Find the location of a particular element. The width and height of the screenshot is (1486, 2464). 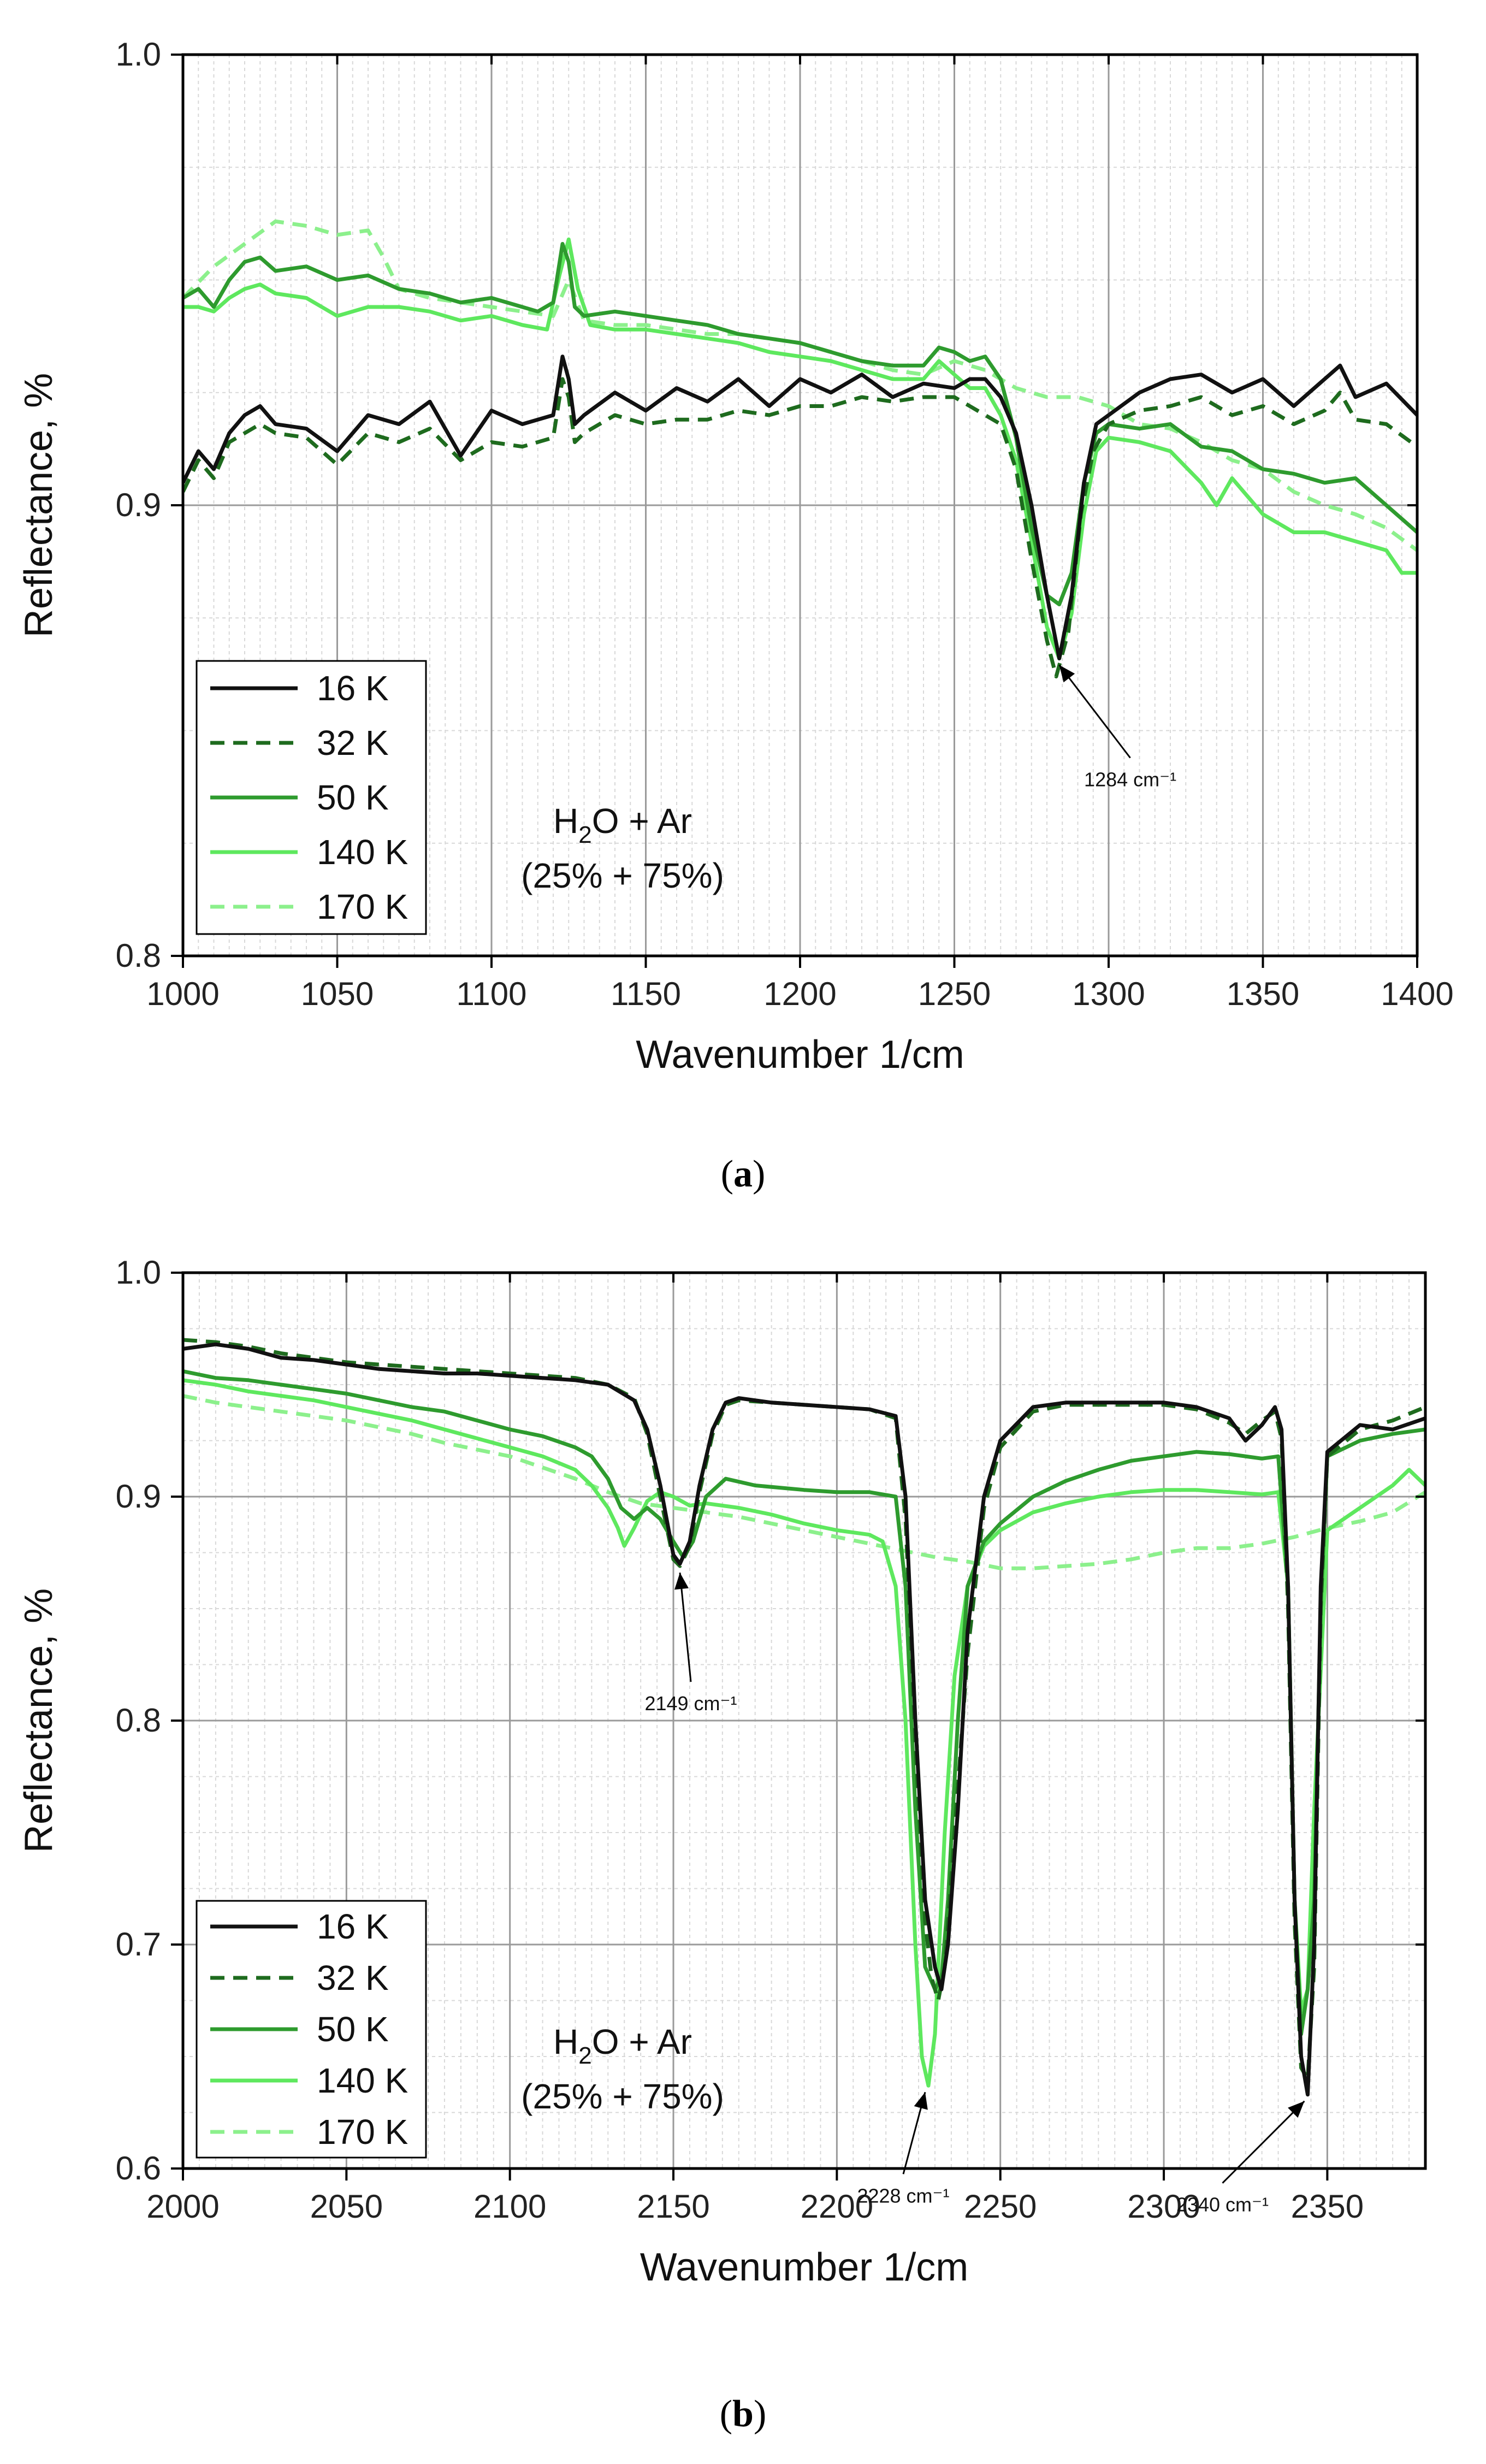

caption-b: (b) is located at coordinates (743, 2414).